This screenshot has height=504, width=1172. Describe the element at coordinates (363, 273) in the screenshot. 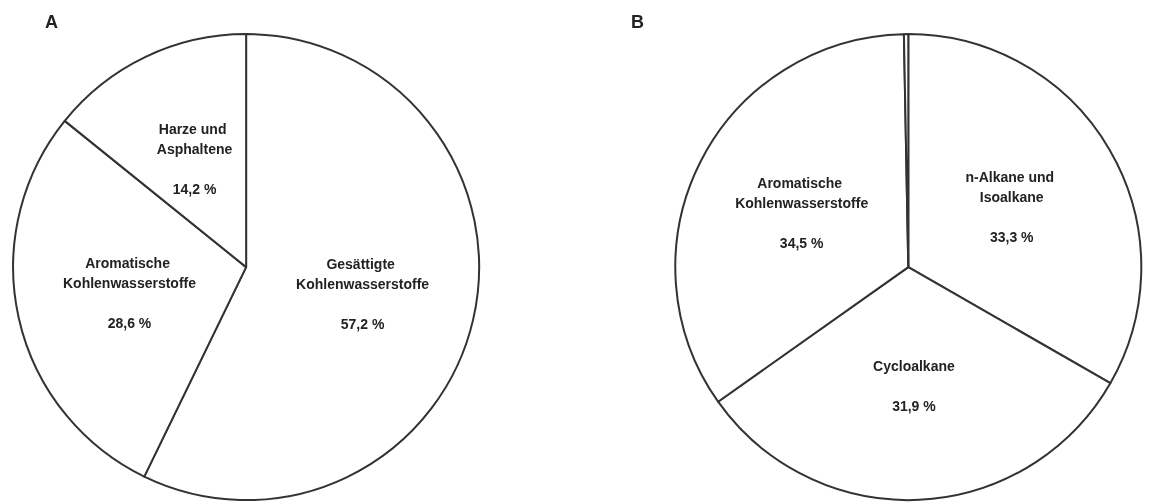

I see `slice-label: Gesättigte Kohlenwasserstoffe` at that location.